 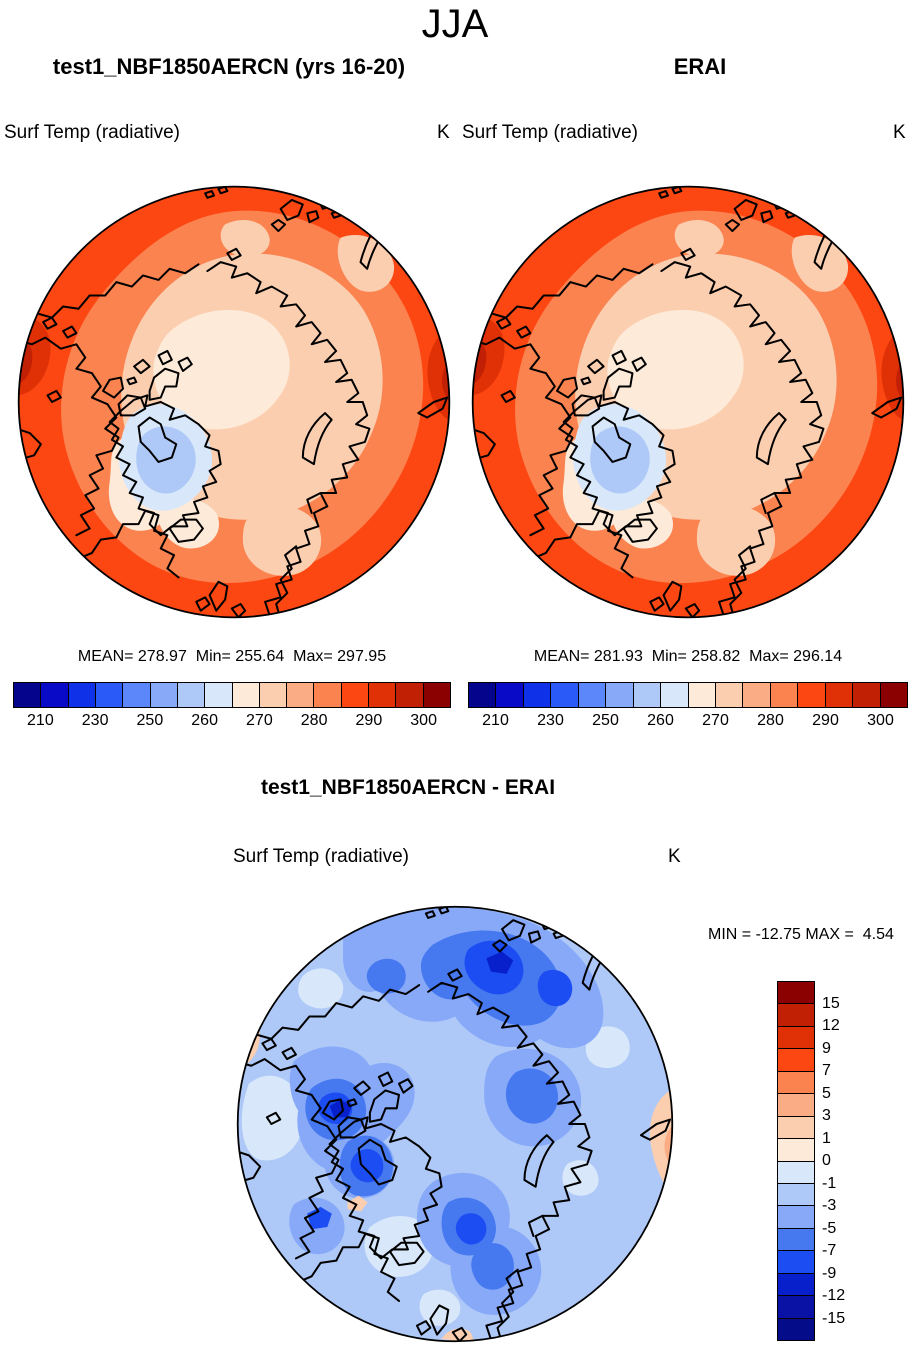 I want to click on difference-colorbar, so click(x=796, y=1161).